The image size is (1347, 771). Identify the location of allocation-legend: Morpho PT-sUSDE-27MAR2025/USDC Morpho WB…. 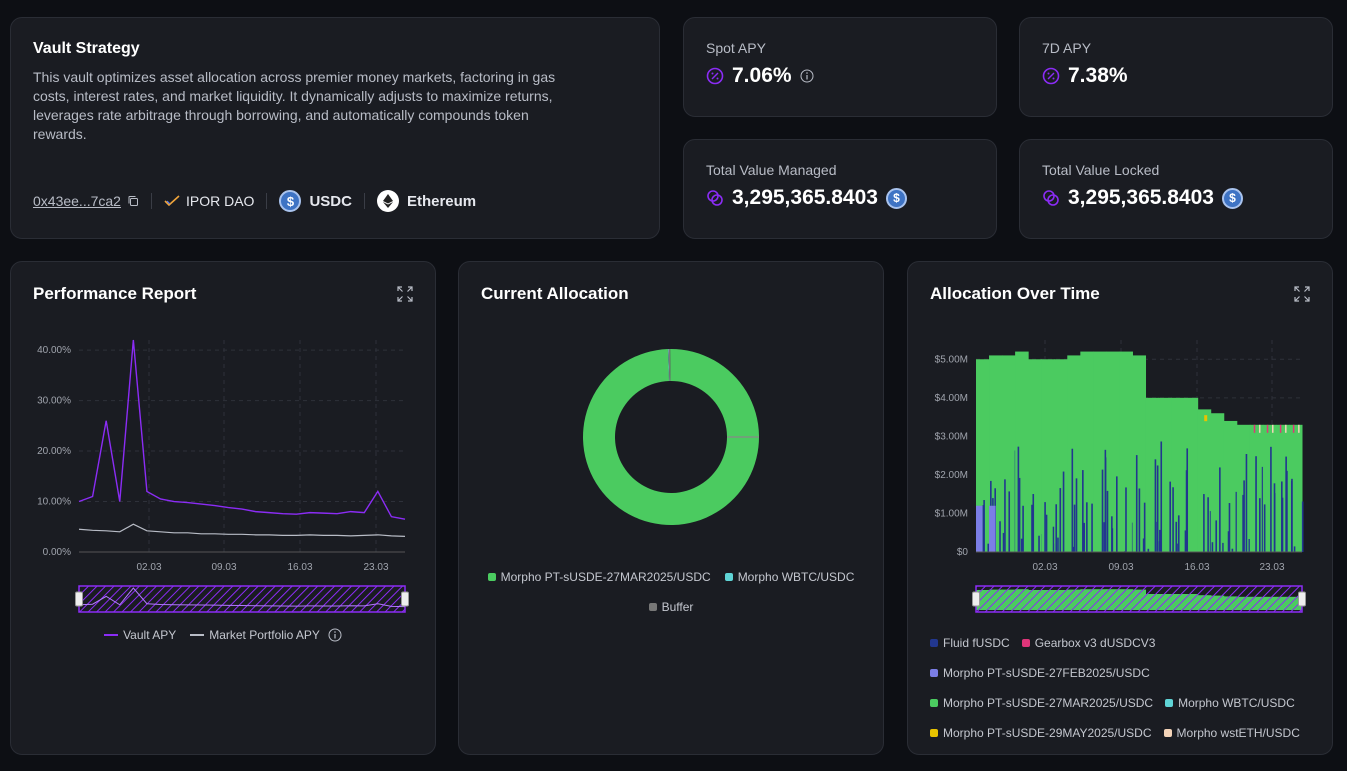
(671, 592).